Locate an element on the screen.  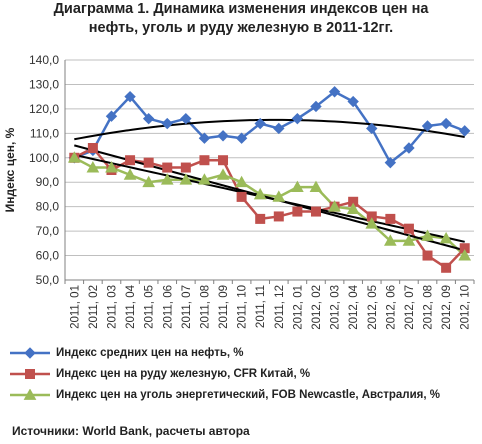
x-tick-label: 2011, 11 is located at coordinates (261, 306).